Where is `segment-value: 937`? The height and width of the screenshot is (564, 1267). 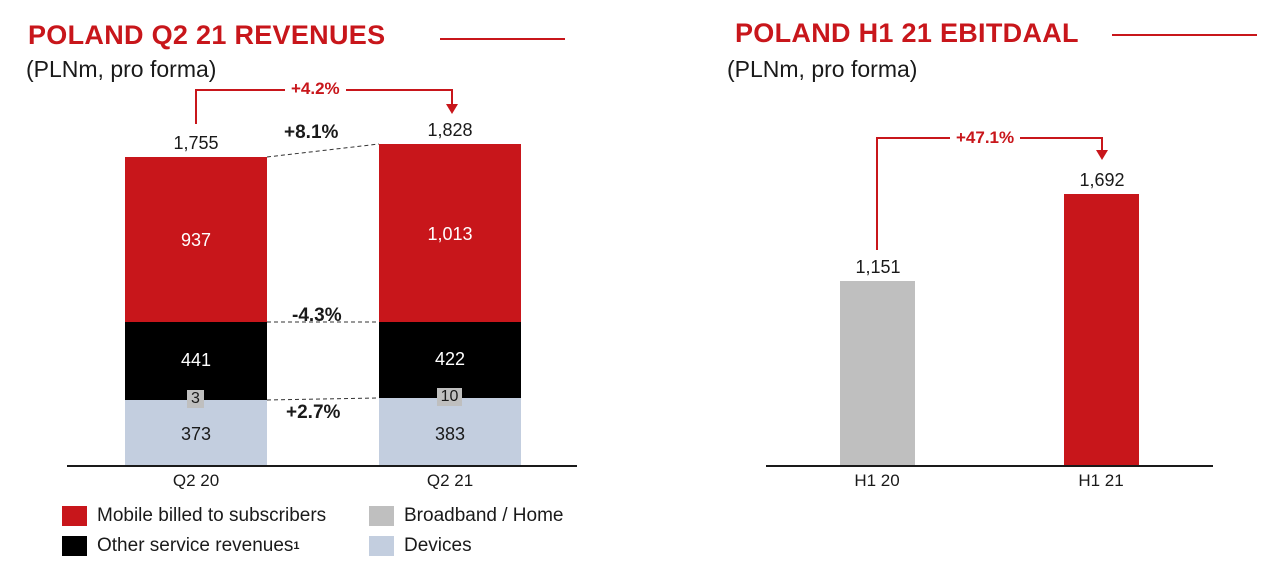 segment-value: 937 is located at coordinates (196, 240).